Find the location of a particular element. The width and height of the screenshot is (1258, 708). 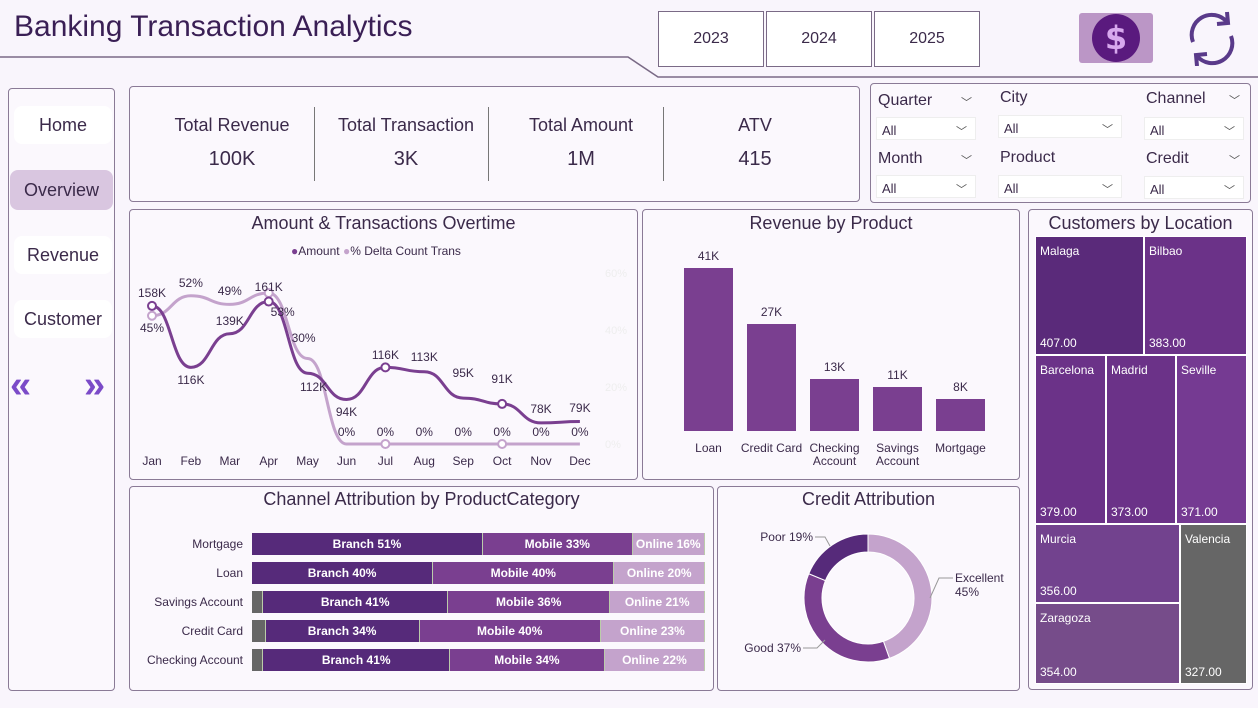

tile-value: 373.00 is located at coordinates (1129, 512).